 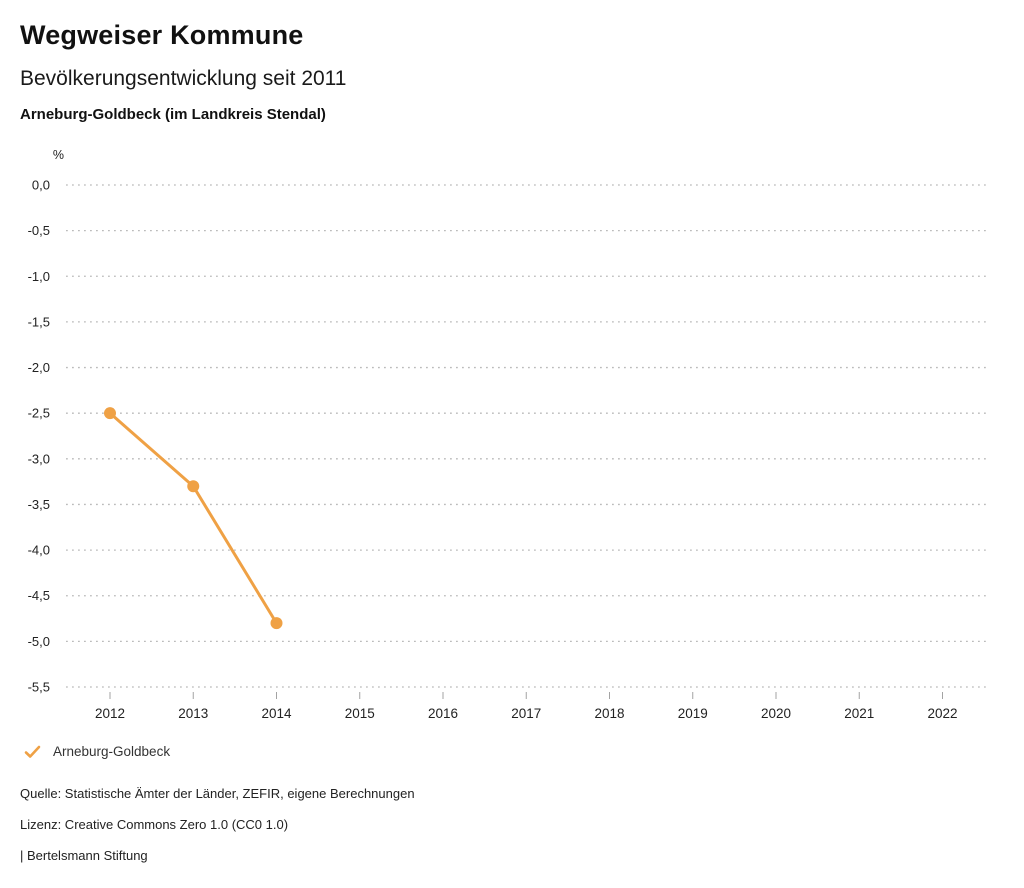 What do you see at coordinates (173, 114) in the screenshot?
I see `chart-region-subtitle: Arneburg-Goldbeck (im Landkreis Stendal)` at bounding box center [173, 114].